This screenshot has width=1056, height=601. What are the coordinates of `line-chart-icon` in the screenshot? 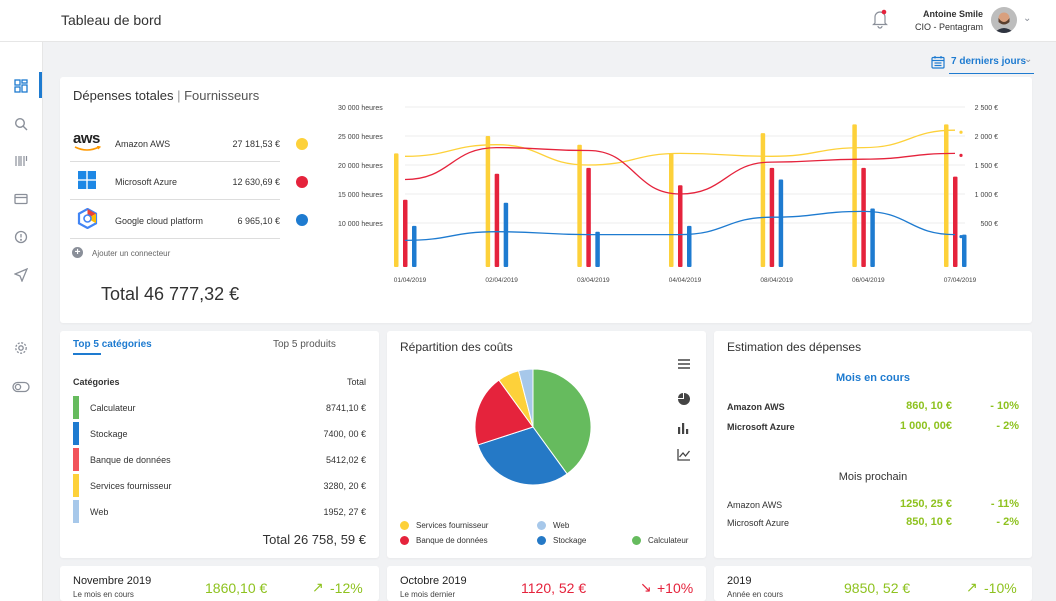 It's located at (684, 457).